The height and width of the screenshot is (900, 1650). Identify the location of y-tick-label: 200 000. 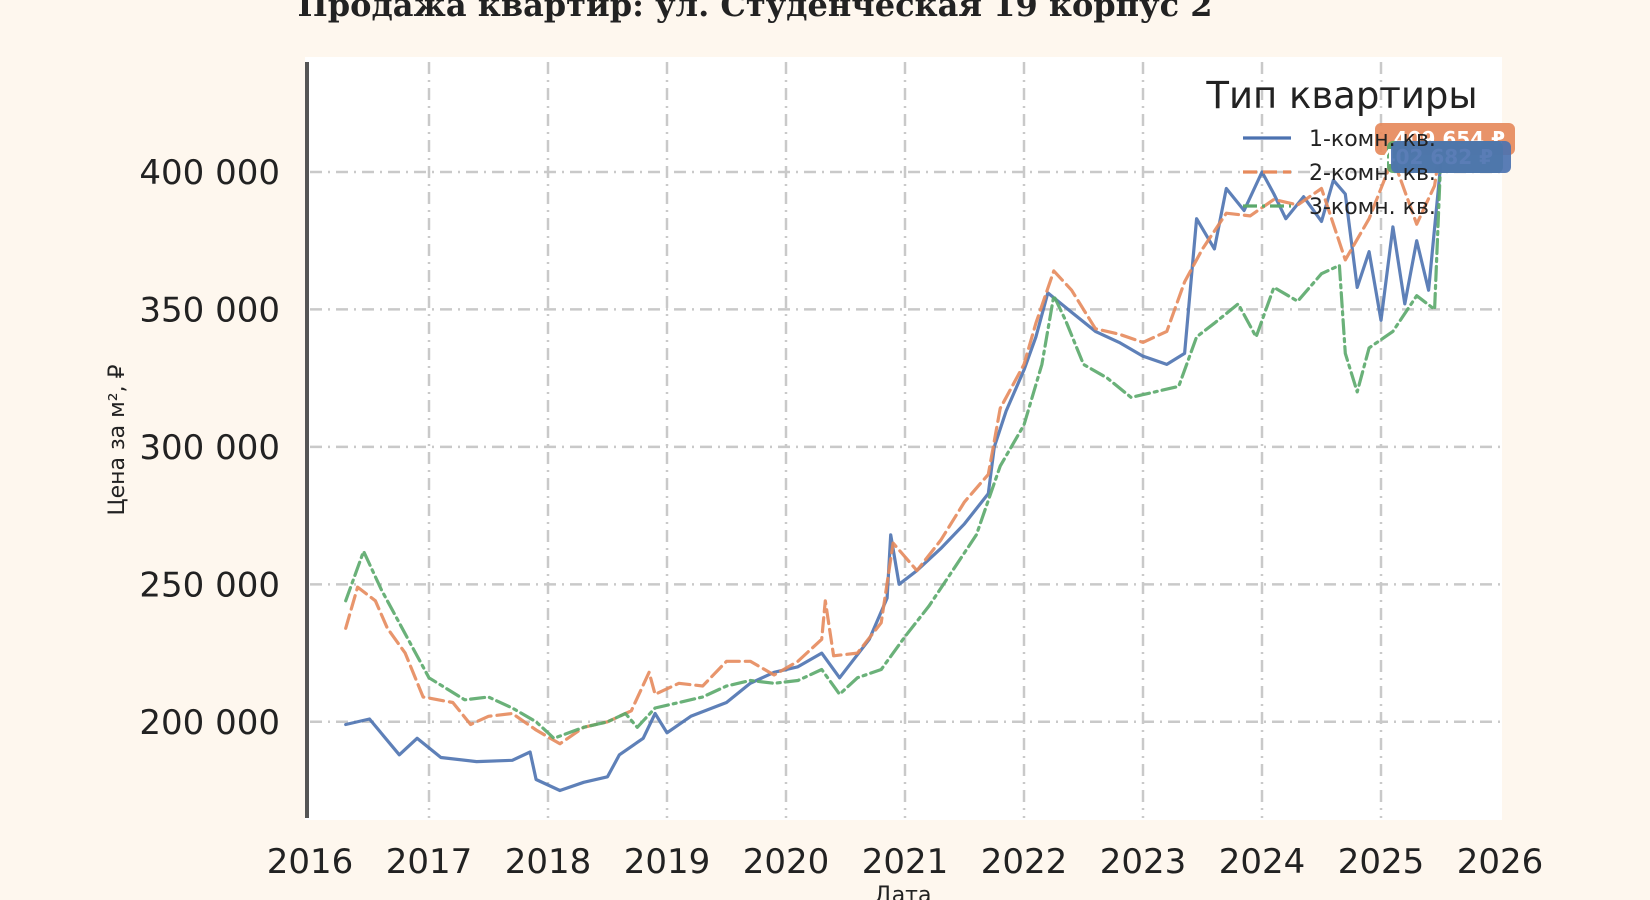
(209, 723).